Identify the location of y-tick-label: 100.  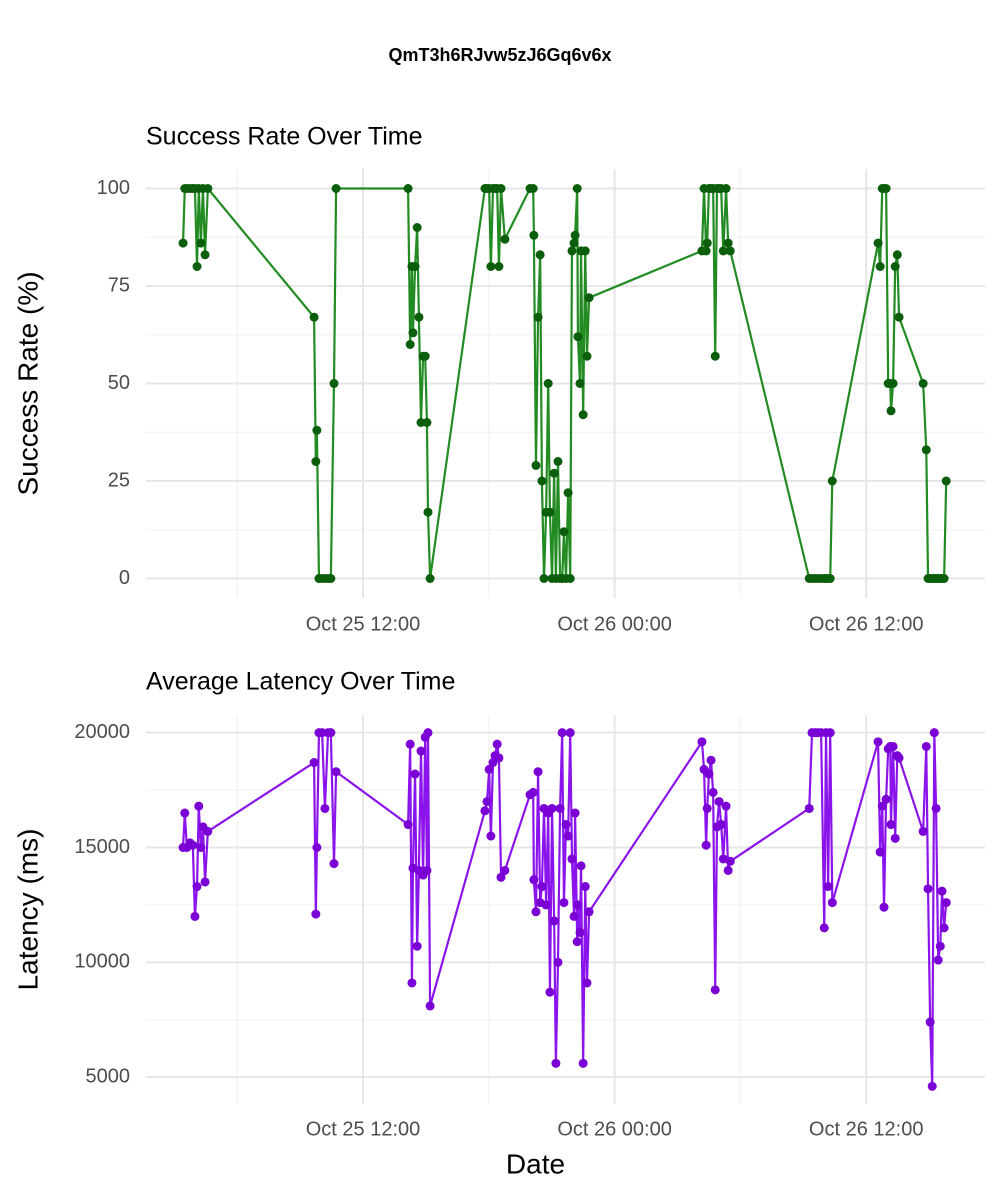
(113, 188).